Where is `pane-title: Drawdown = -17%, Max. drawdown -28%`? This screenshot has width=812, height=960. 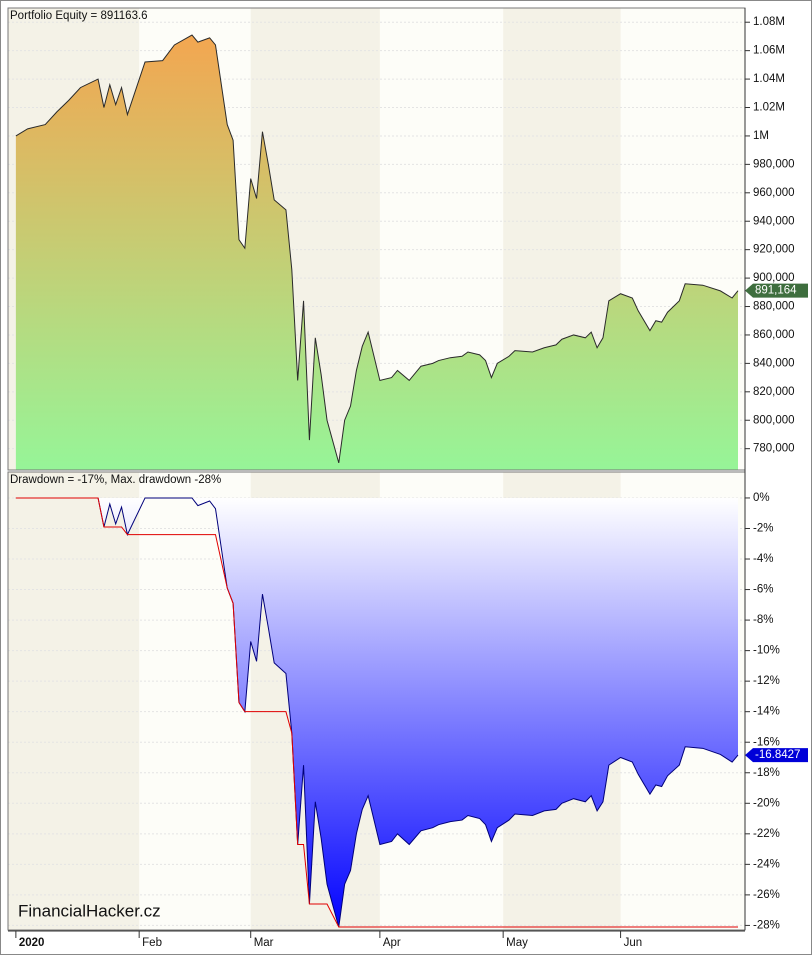
pane-title: Drawdown = -17%, Max. drawdown -28% is located at coordinates (115, 480).